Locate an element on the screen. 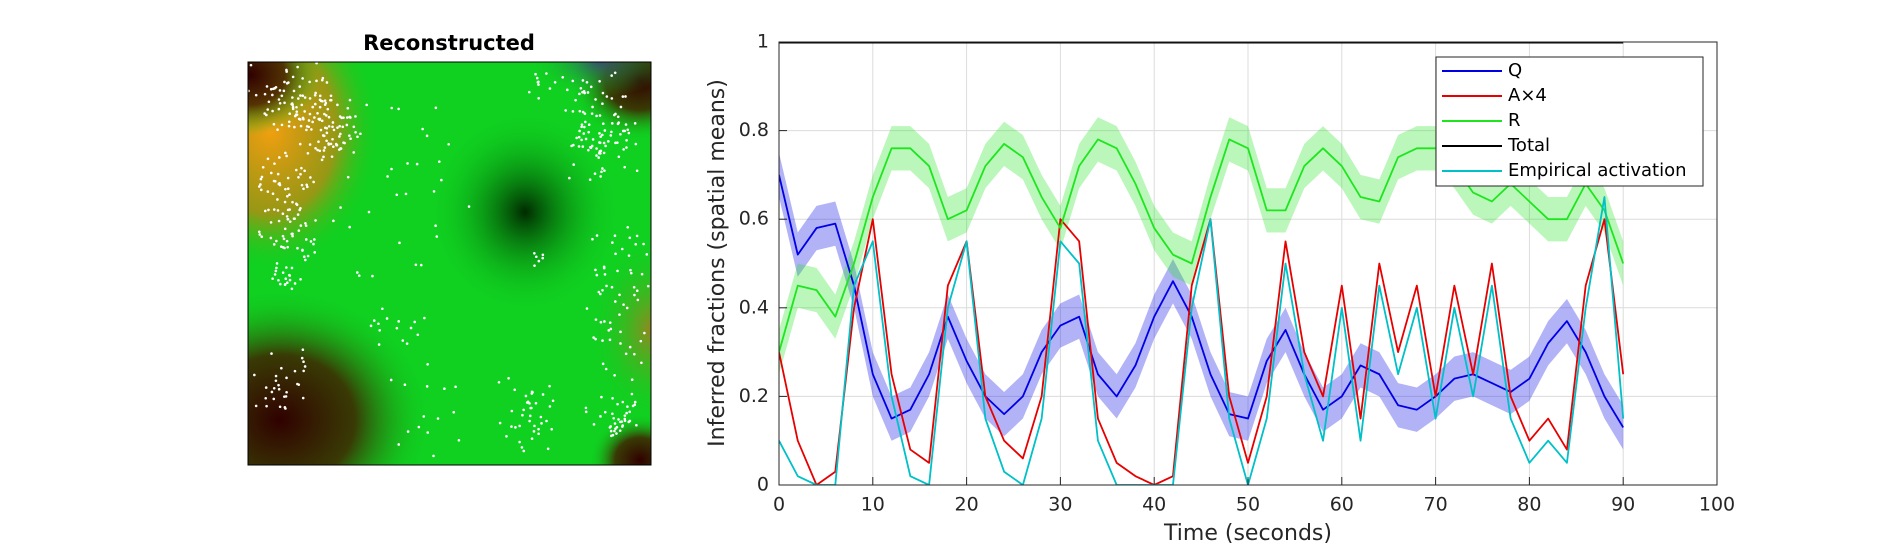  x-tick-label: 60 is located at coordinates (1342, 505).